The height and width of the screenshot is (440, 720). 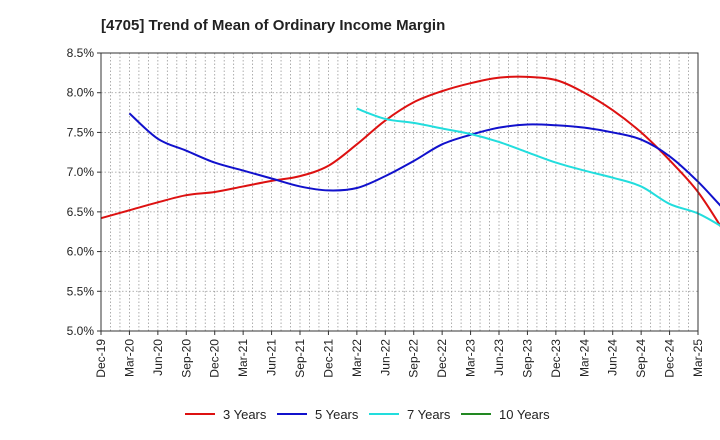 What do you see at coordinates (337, 414) in the screenshot?
I see `legend-label: 5 Years` at bounding box center [337, 414].